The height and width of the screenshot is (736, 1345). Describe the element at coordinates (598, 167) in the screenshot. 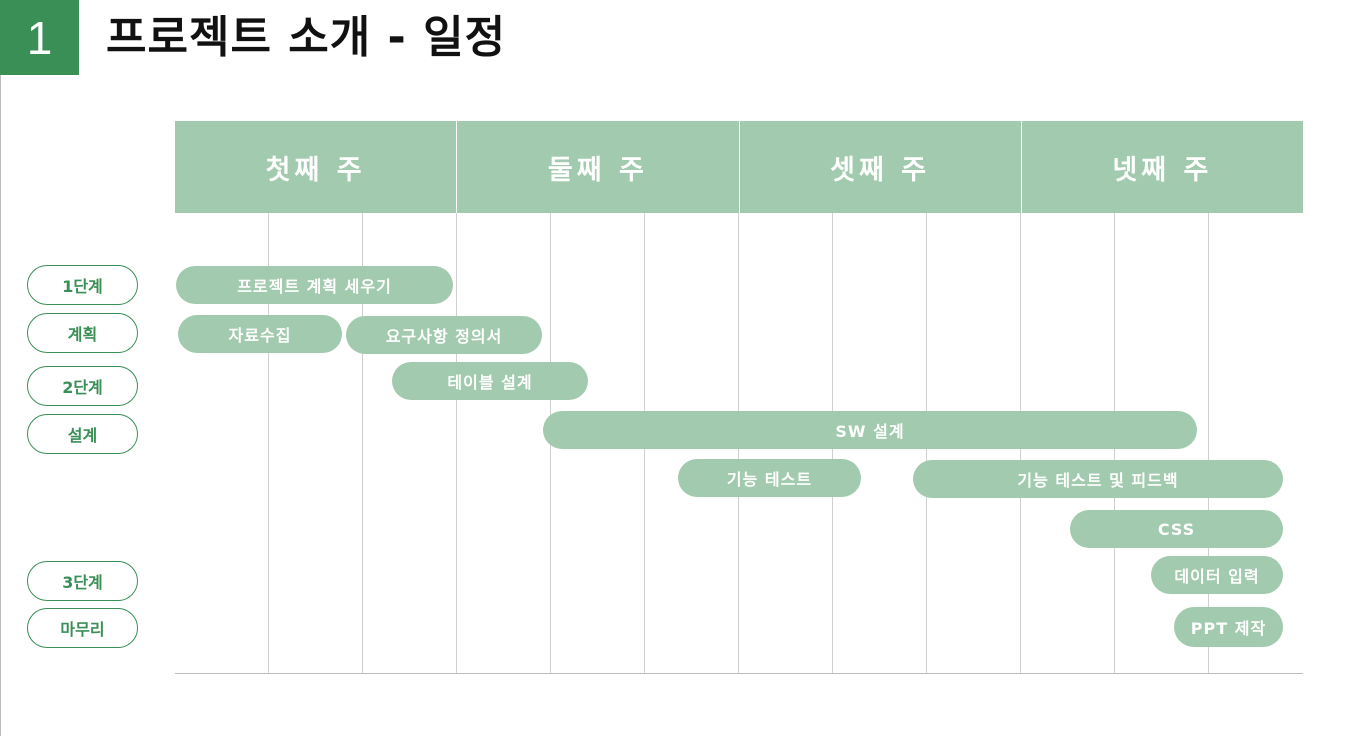

I see `week-2-header: 둘째 주` at that location.